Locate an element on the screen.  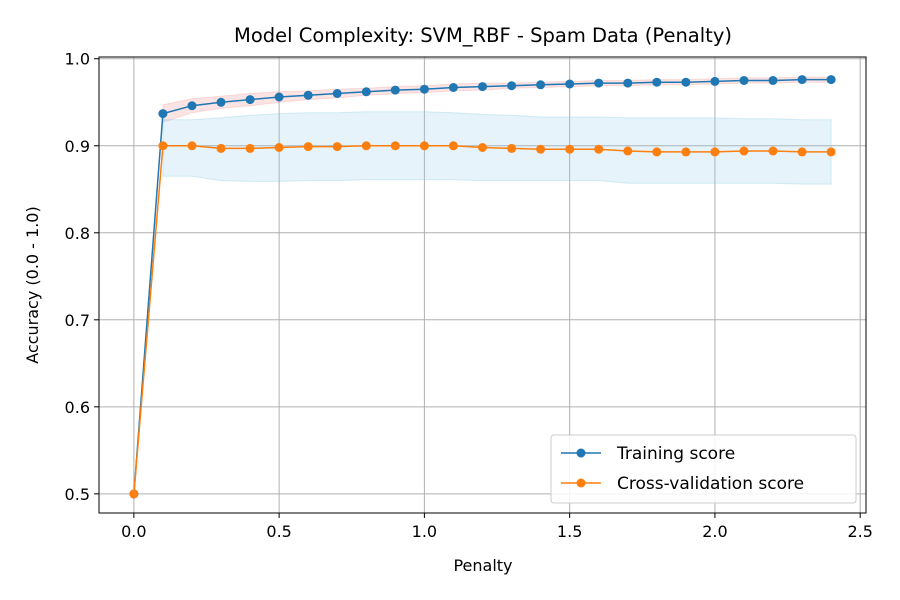
x-axis-title: Penalty is located at coordinates (482, 565).